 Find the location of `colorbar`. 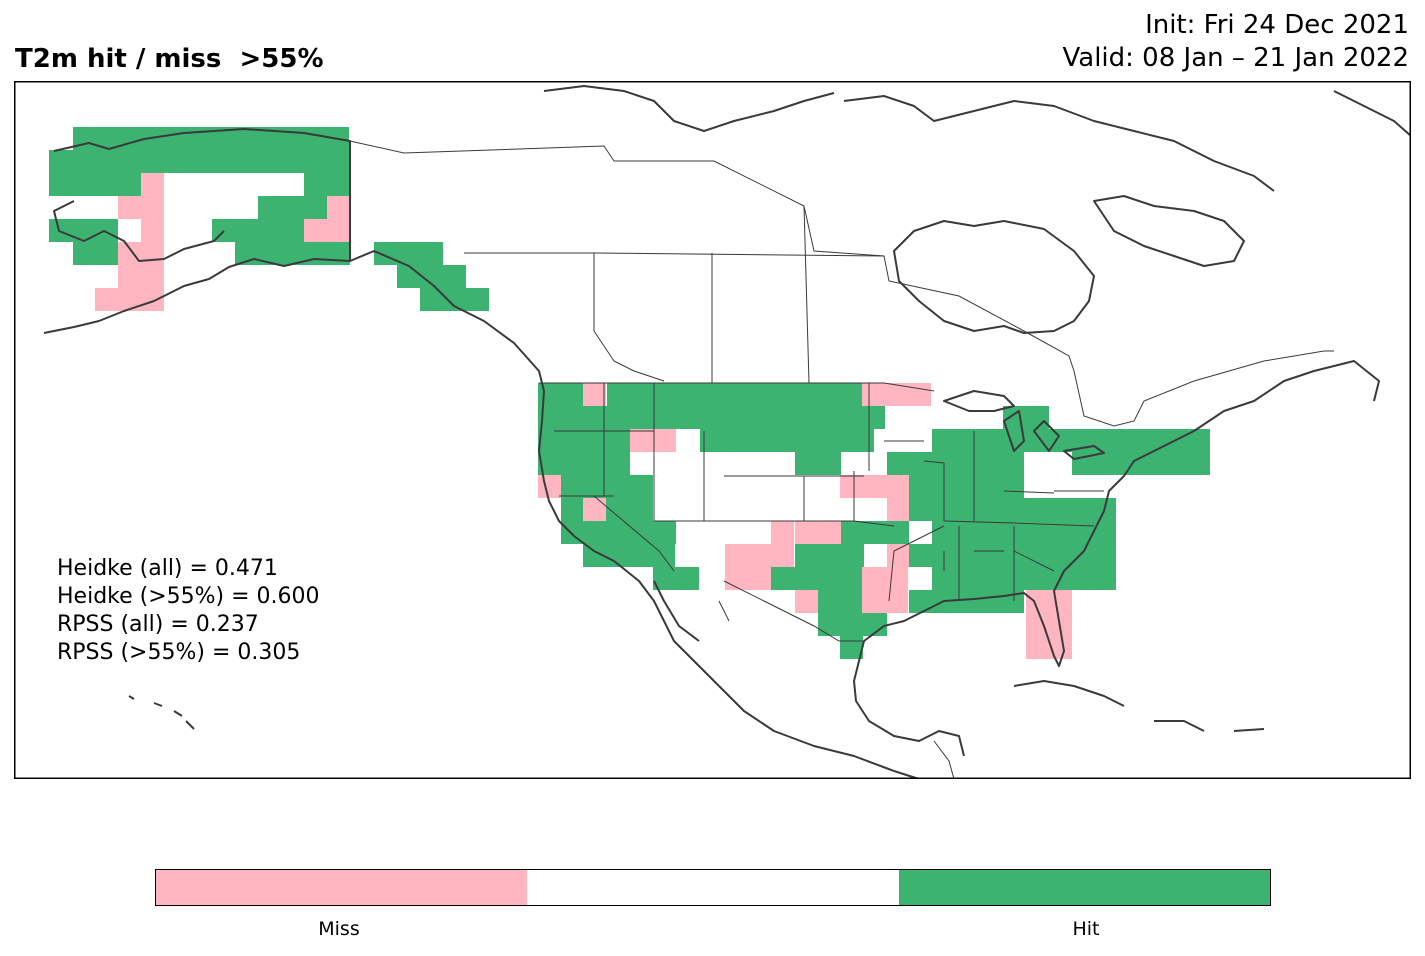

colorbar is located at coordinates (713, 887).